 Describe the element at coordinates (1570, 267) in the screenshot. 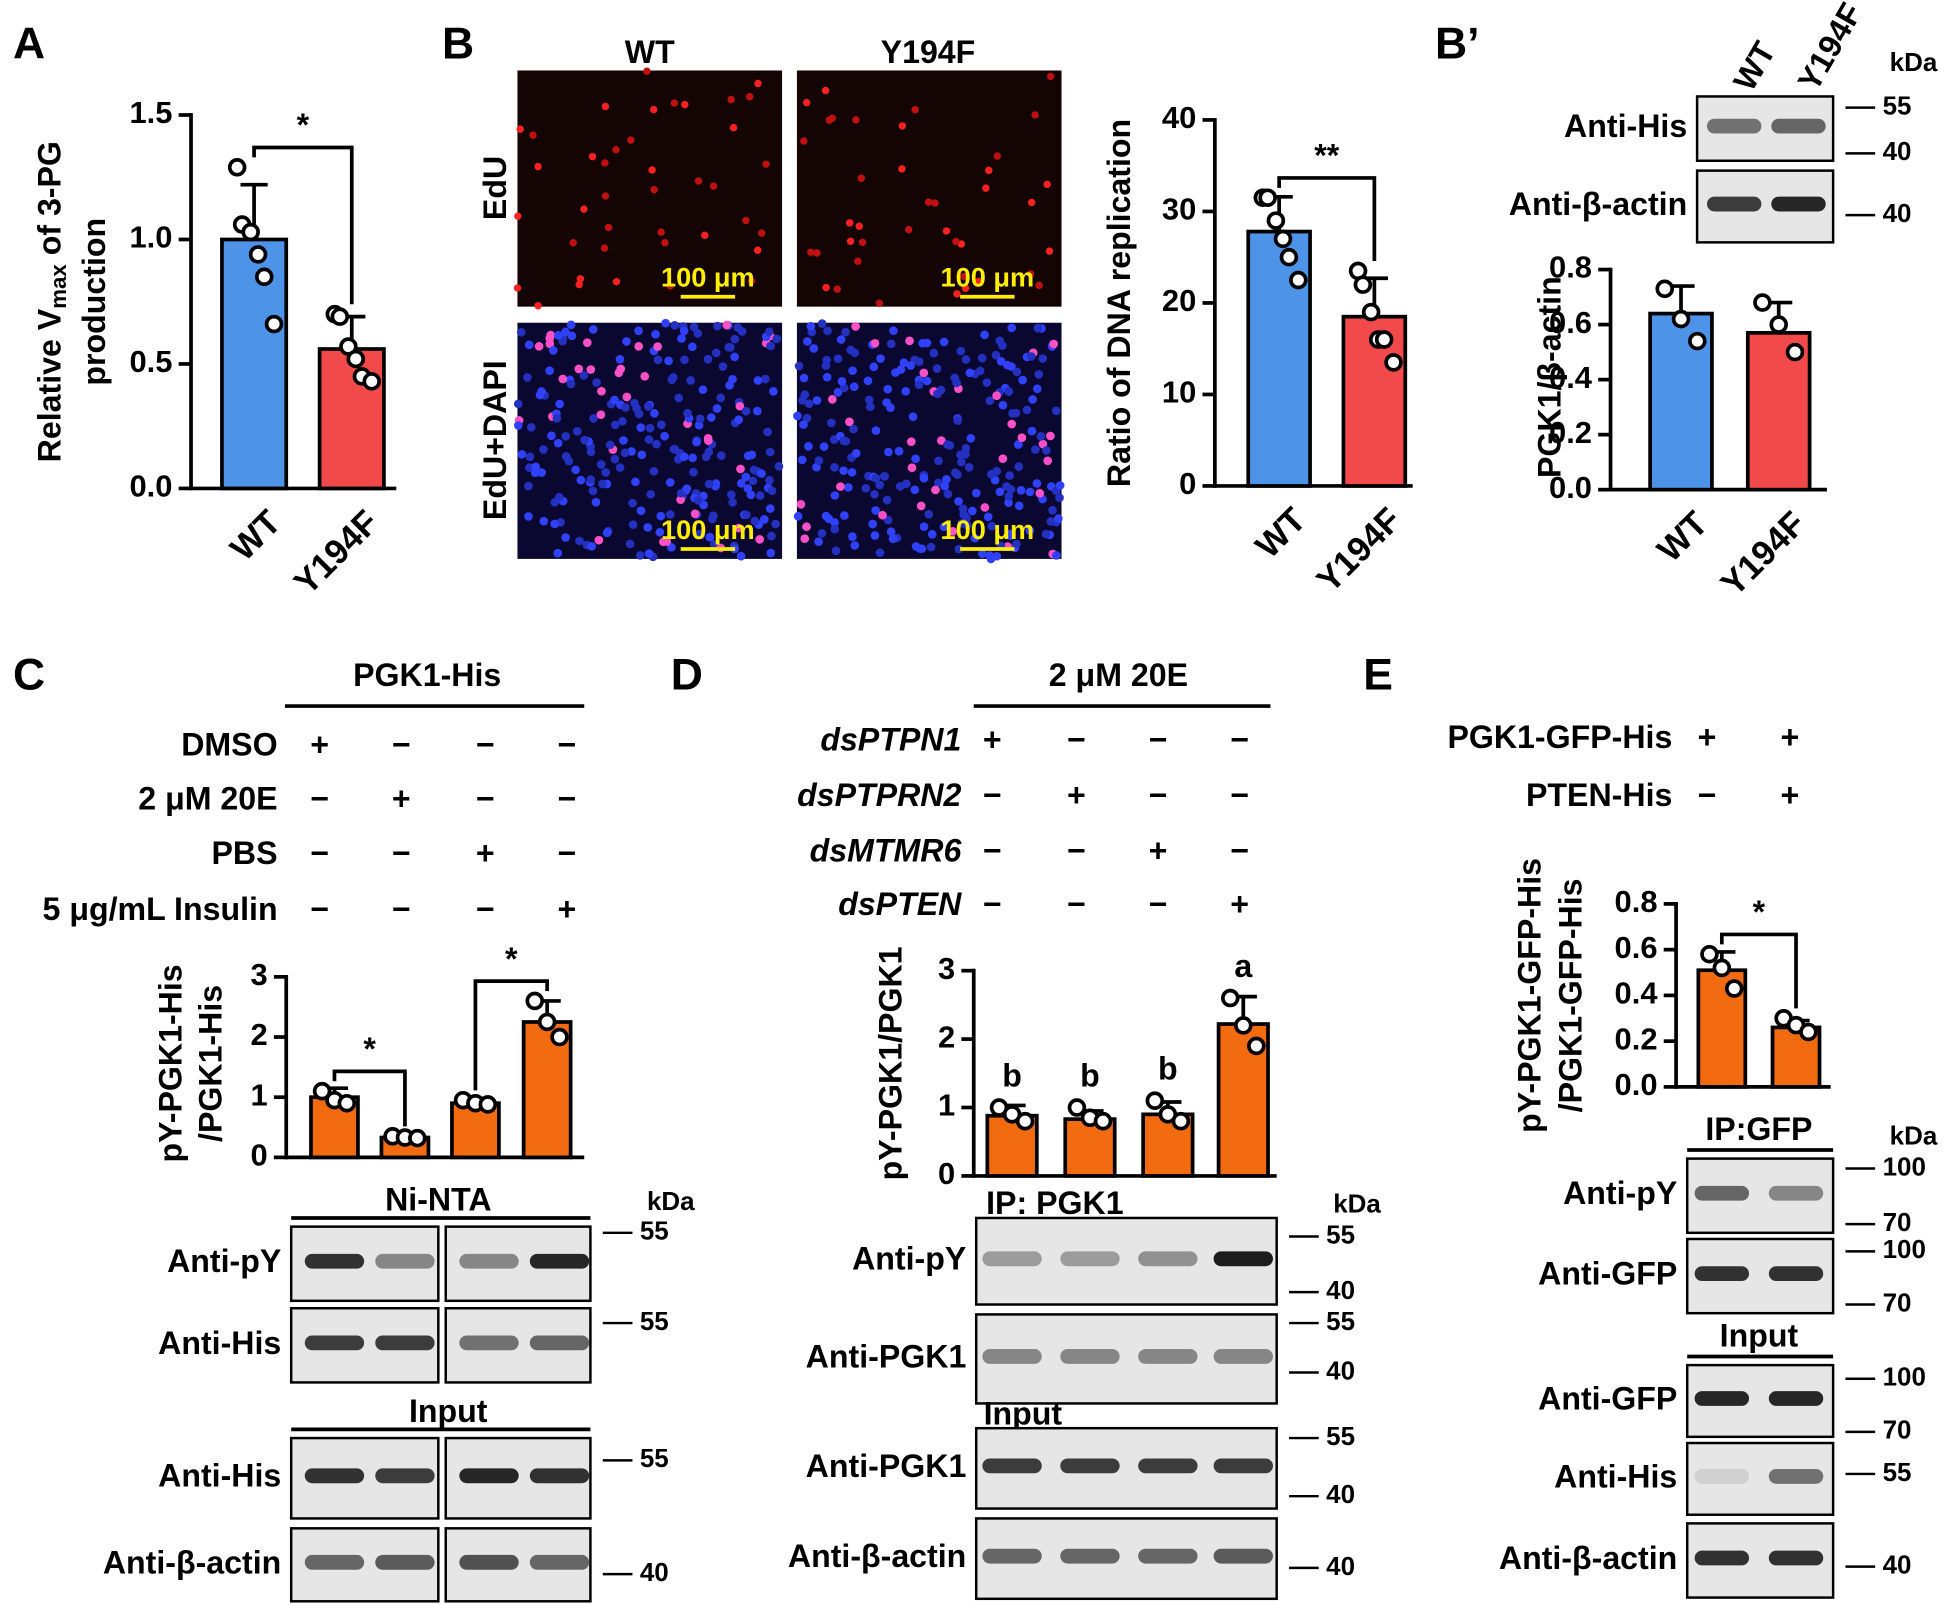

I see `y-tick-label: 0.8` at that location.